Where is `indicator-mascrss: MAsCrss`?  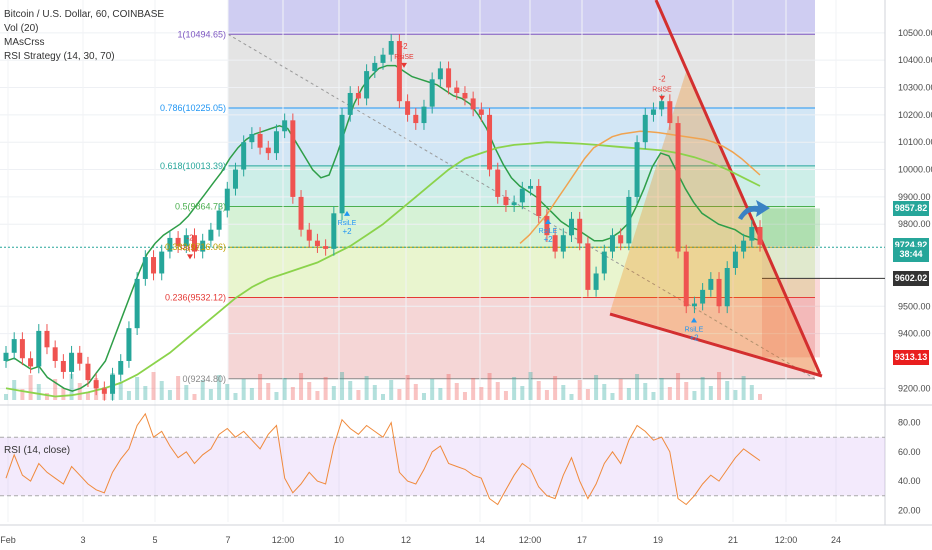 indicator-mascrss: MAsCrss is located at coordinates (24, 42).